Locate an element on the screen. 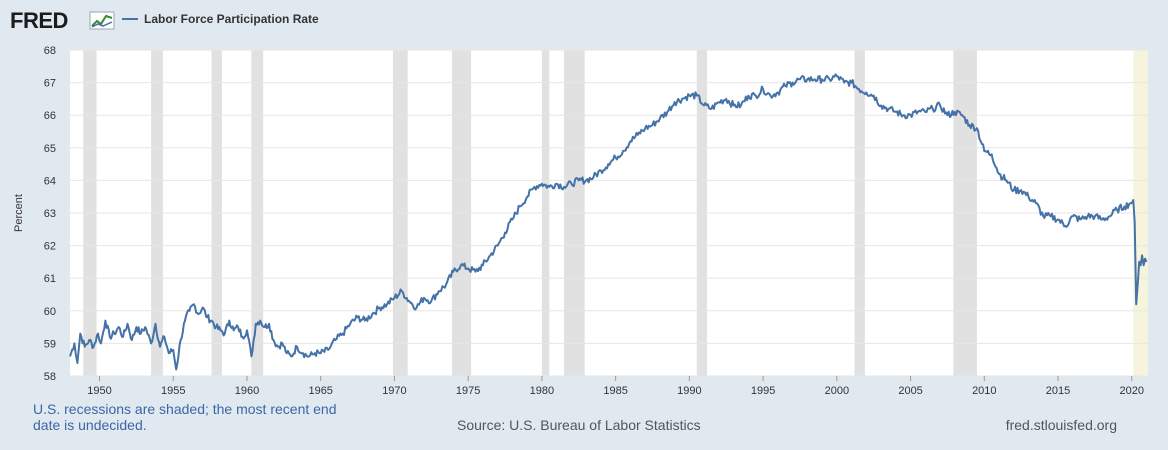 The image size is (1168, 450). x-tick-label: 1985 is located at coordinates (615, 391).